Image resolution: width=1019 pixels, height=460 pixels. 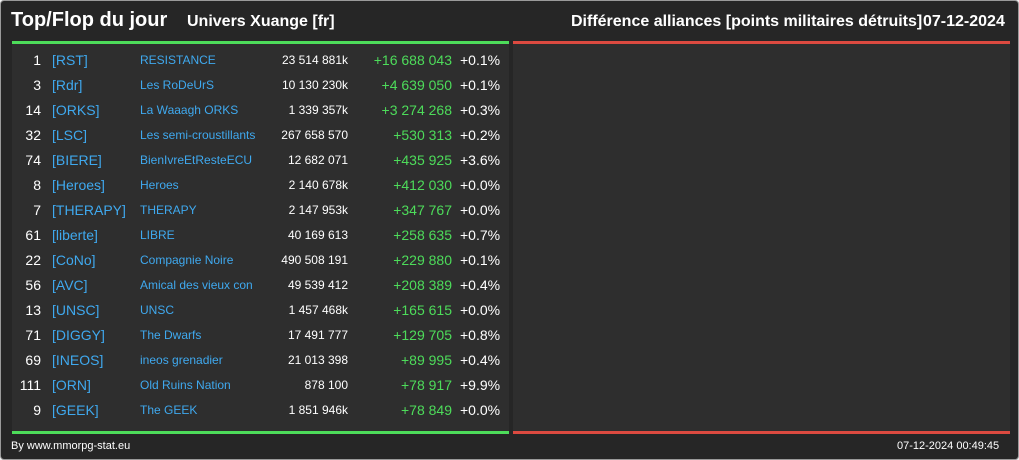 I want to click on alliance-tag: [ORKS], so click(x=76, y=110).